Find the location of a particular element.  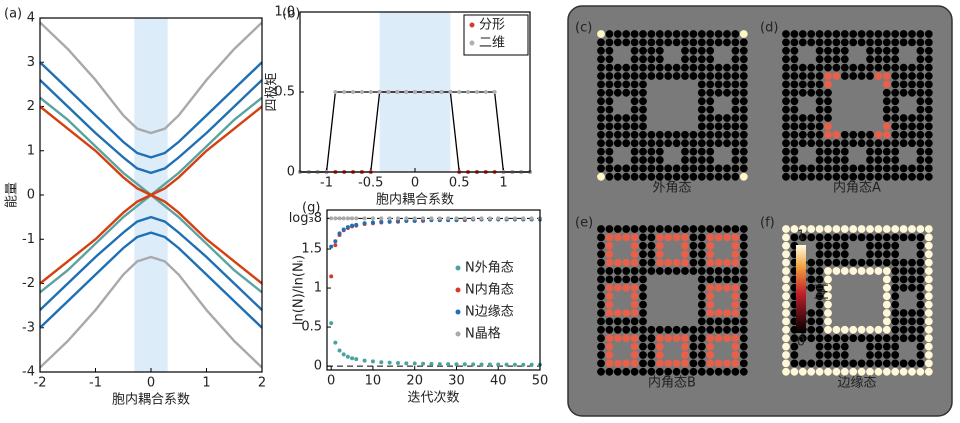

y-tick-label: 1 is located at coordinates (31, 150).